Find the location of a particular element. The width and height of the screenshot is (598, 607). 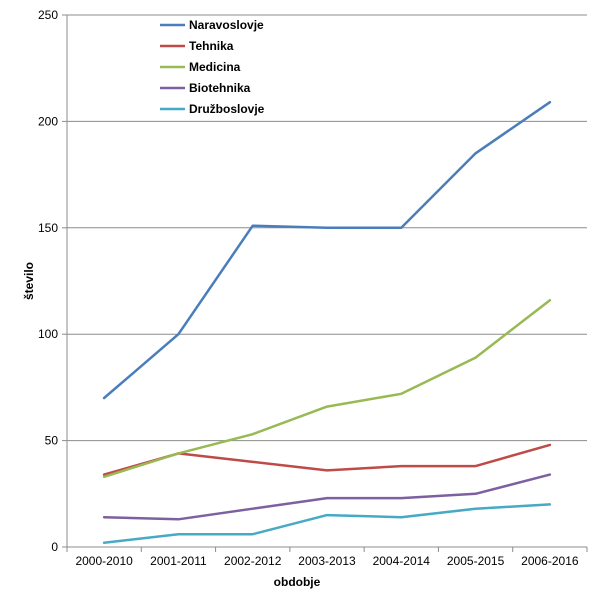

x-tick-label: 2001-2011 is located at coordinates (178, 561).